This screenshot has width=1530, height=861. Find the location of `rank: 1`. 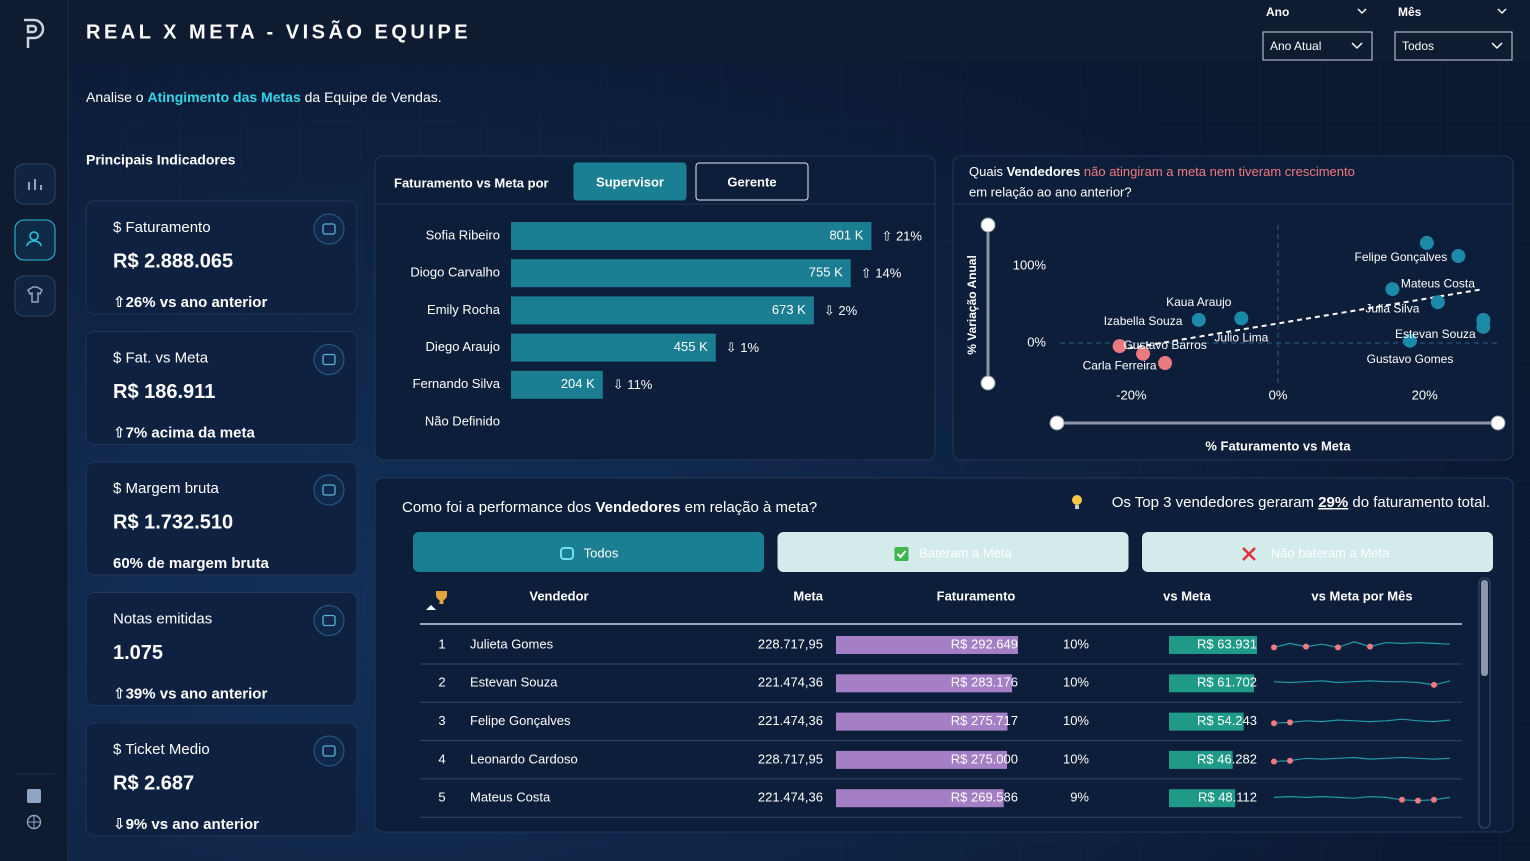

rank: 1 is located at coordinates (441, 643).